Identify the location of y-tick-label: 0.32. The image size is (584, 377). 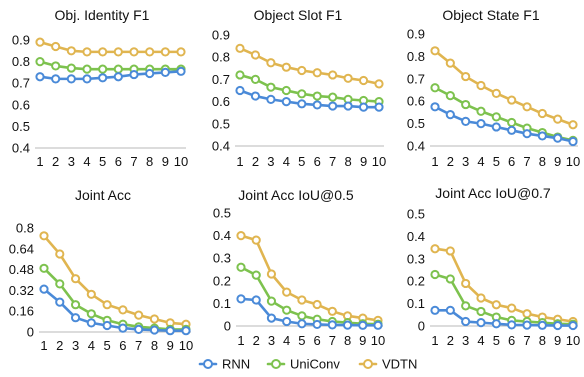
(21, 290).